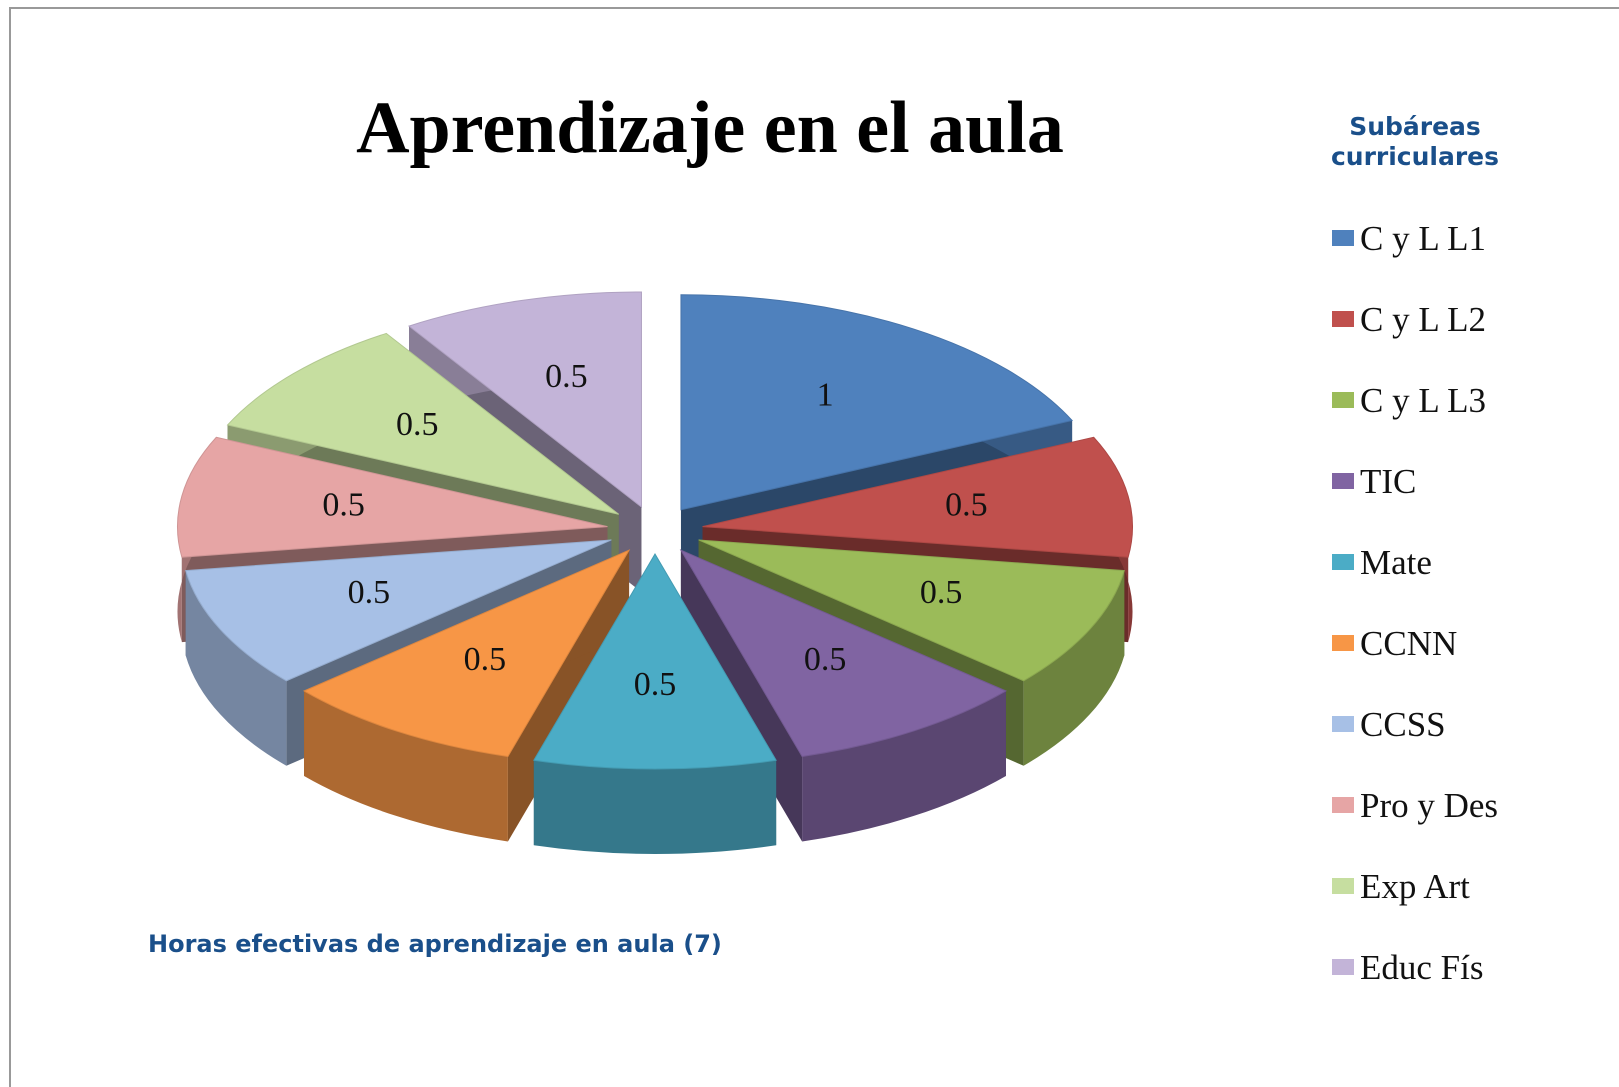 Image resolution: width=1619 pixels, height=1087 pixels. I want to click on legend-label: C y L L1, so click(1423, 238).